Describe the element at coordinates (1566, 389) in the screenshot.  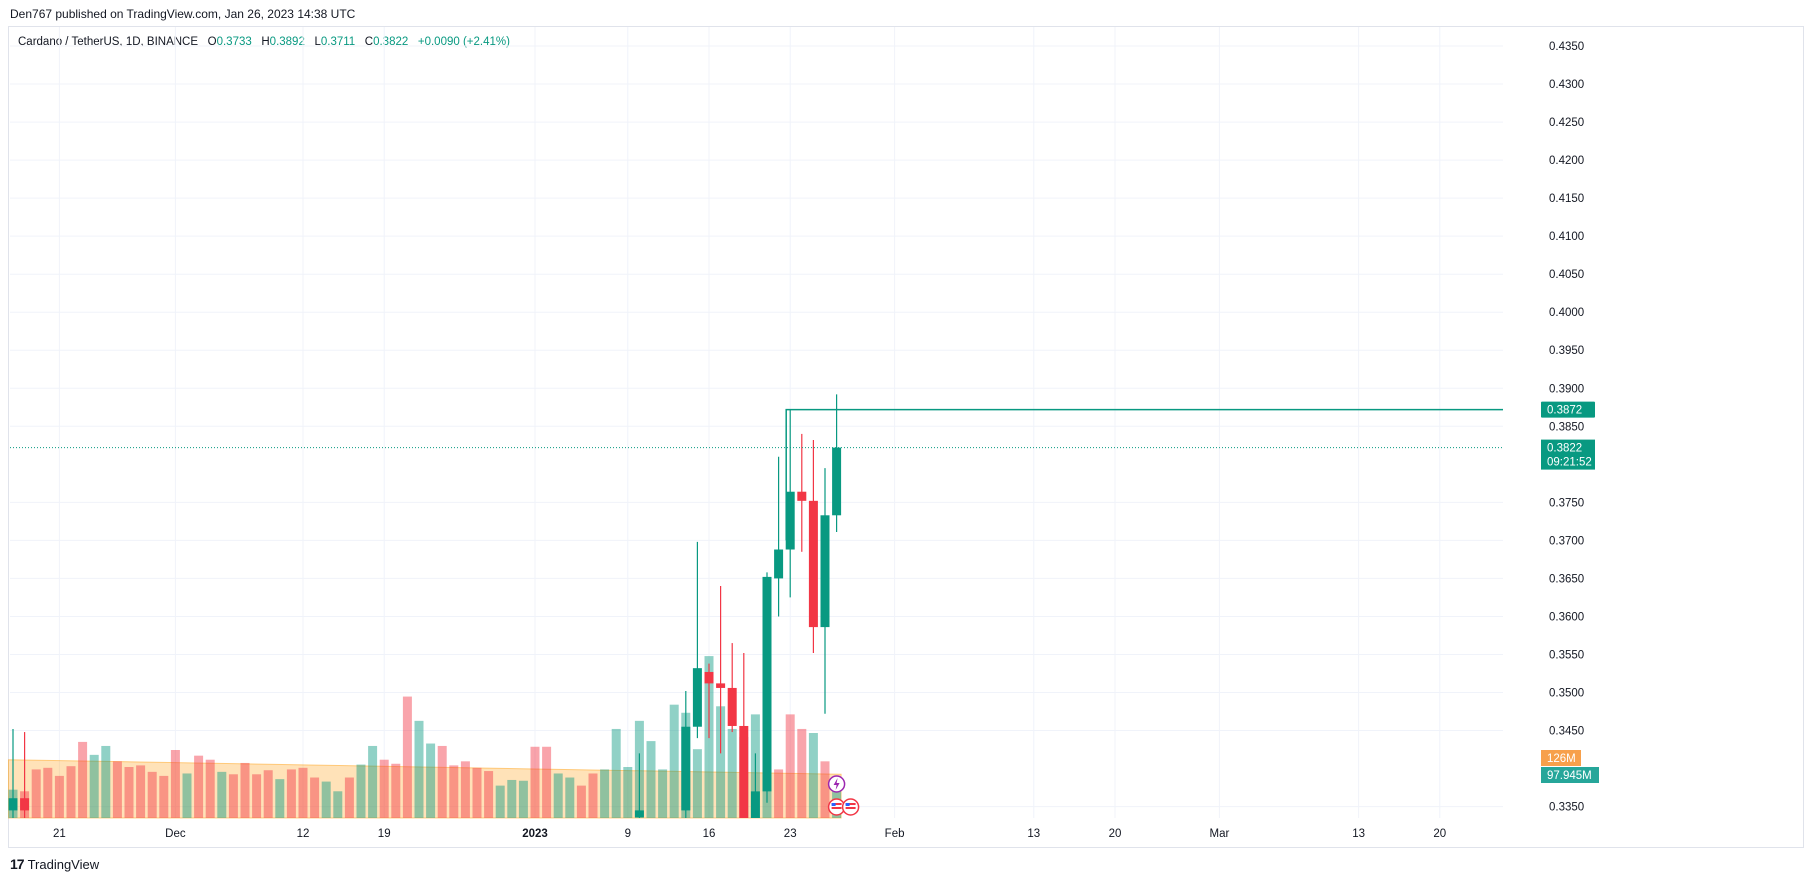
I see `price-tick-label: 0.3900` at that location.